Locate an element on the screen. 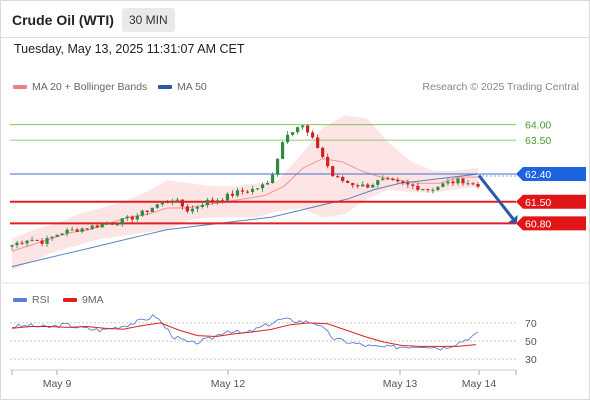  x-tick-label: May 9 is located at coordinates (57, 384).